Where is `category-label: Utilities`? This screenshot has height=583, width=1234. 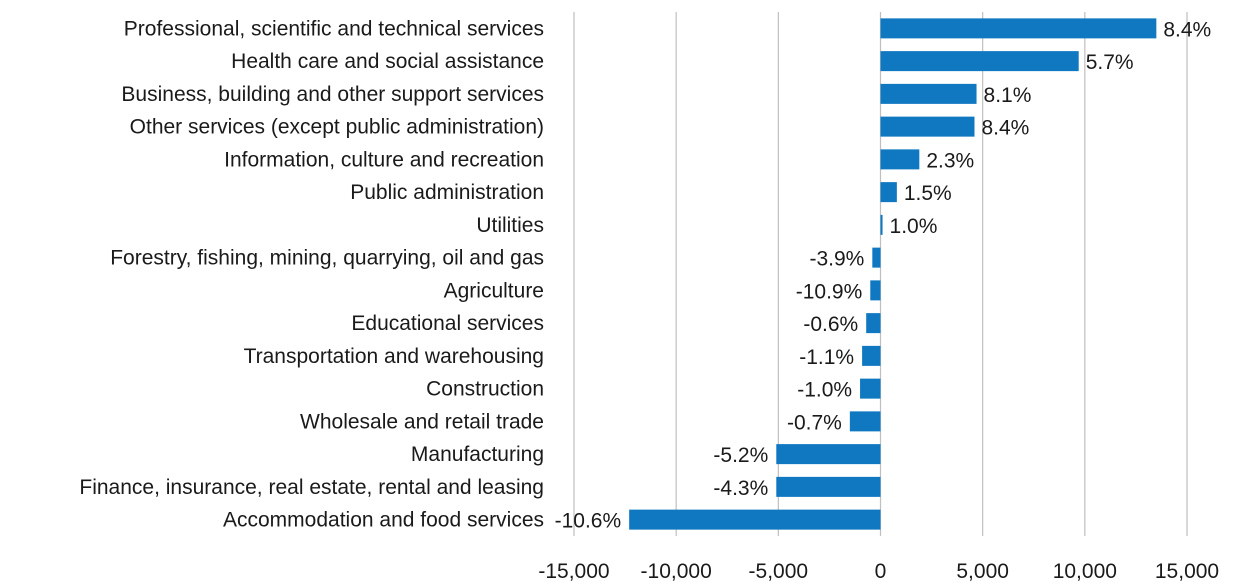
category-label: Utilities is located at coordinates (510, 225).